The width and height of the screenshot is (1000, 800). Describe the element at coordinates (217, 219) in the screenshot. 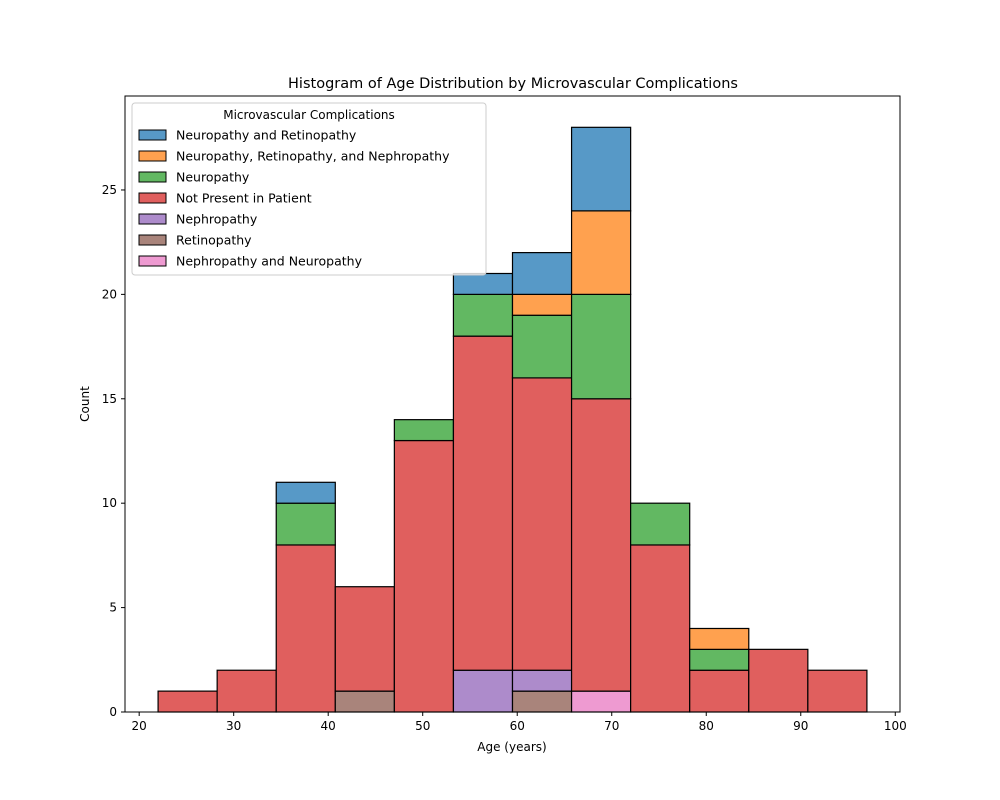

I see `legend-label-nephropathy: Nephropathy` at that location.